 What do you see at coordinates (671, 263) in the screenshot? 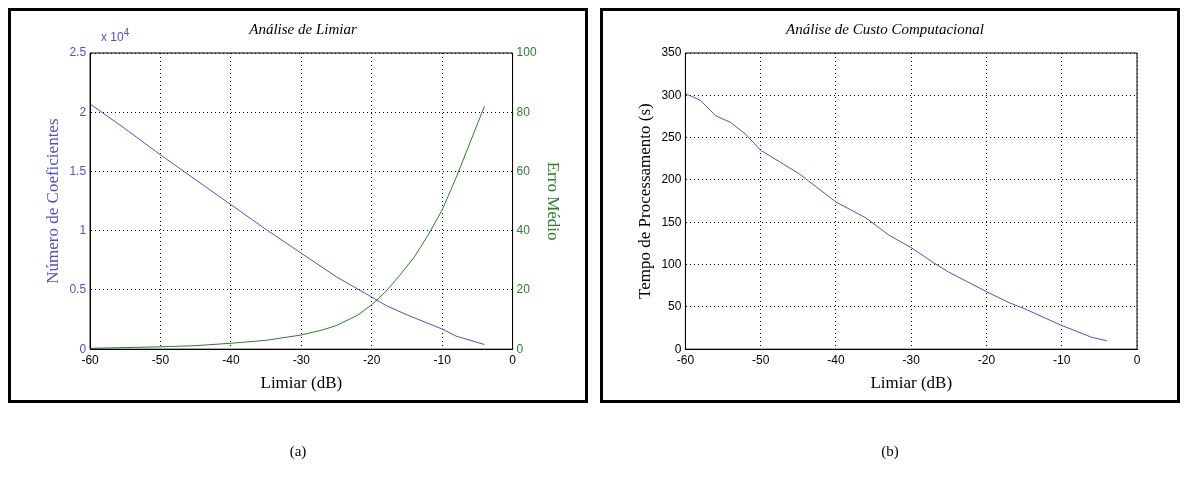
I see `y-tick-label: 100` at bounding box center [671, 263].